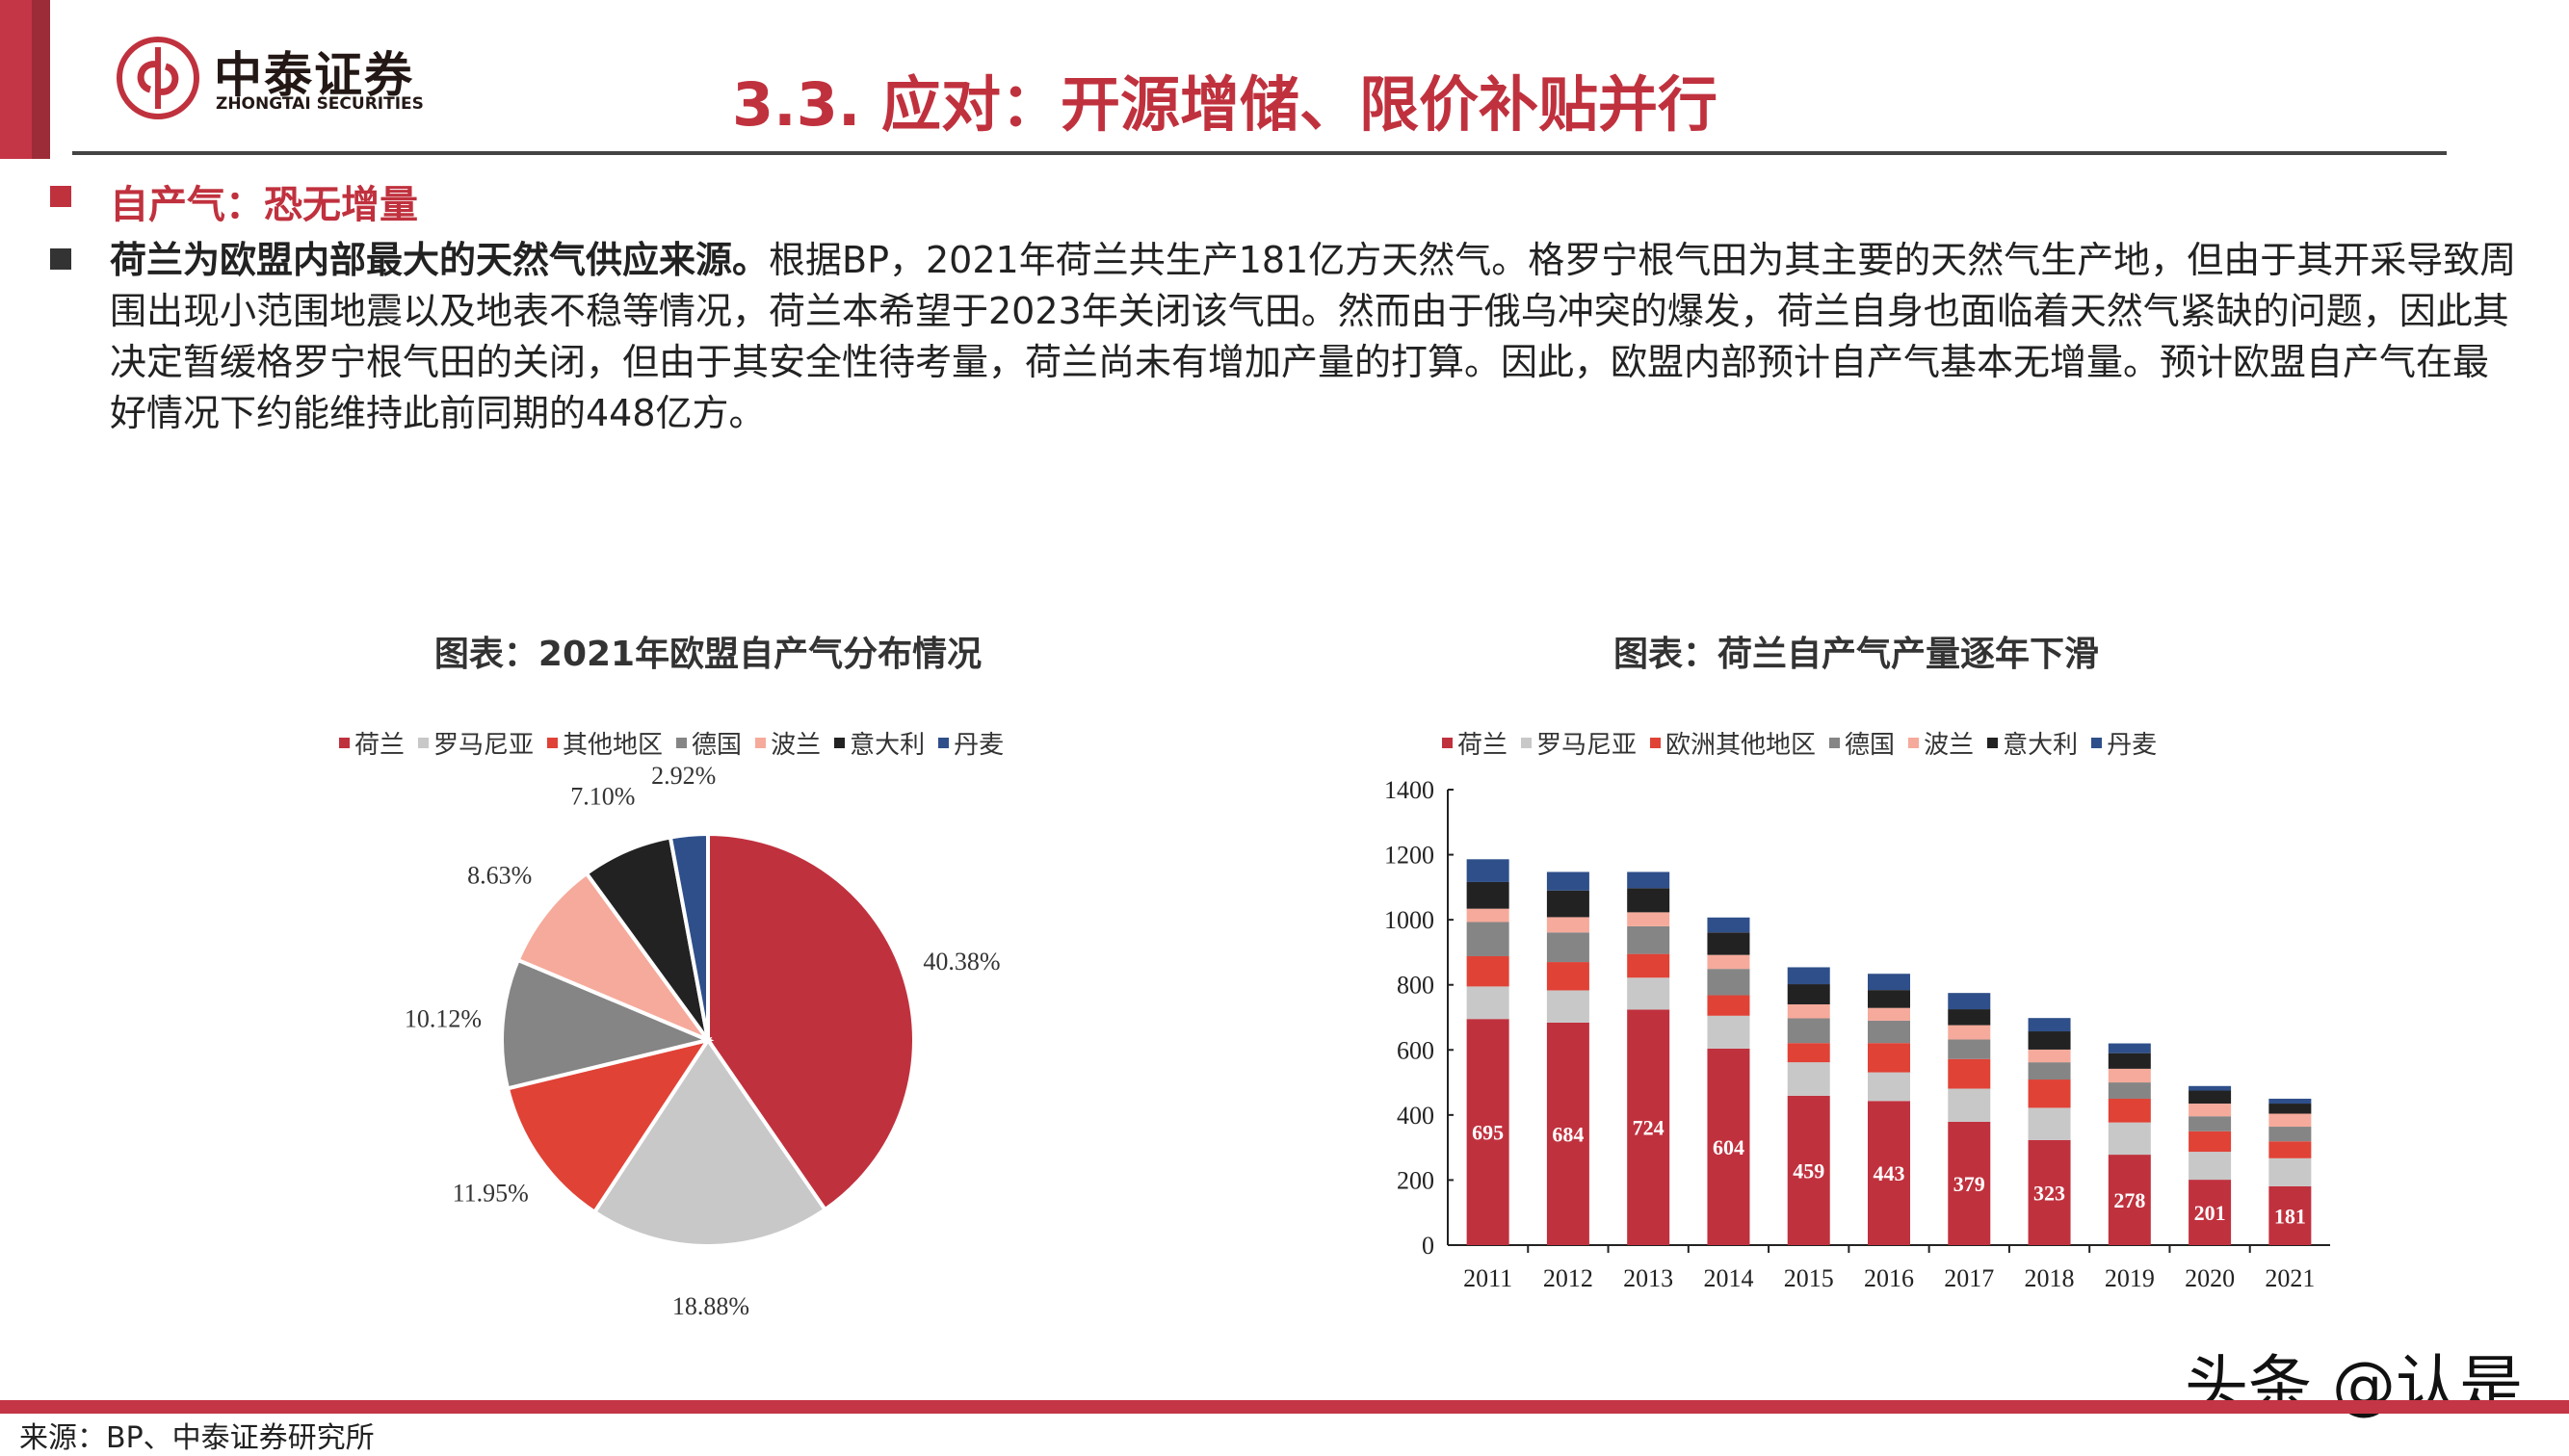  What do you see at coordinates (961, 961) in the screenshot?
I see `pie-data-label: 40.38%` at bounding box center [961, 961].